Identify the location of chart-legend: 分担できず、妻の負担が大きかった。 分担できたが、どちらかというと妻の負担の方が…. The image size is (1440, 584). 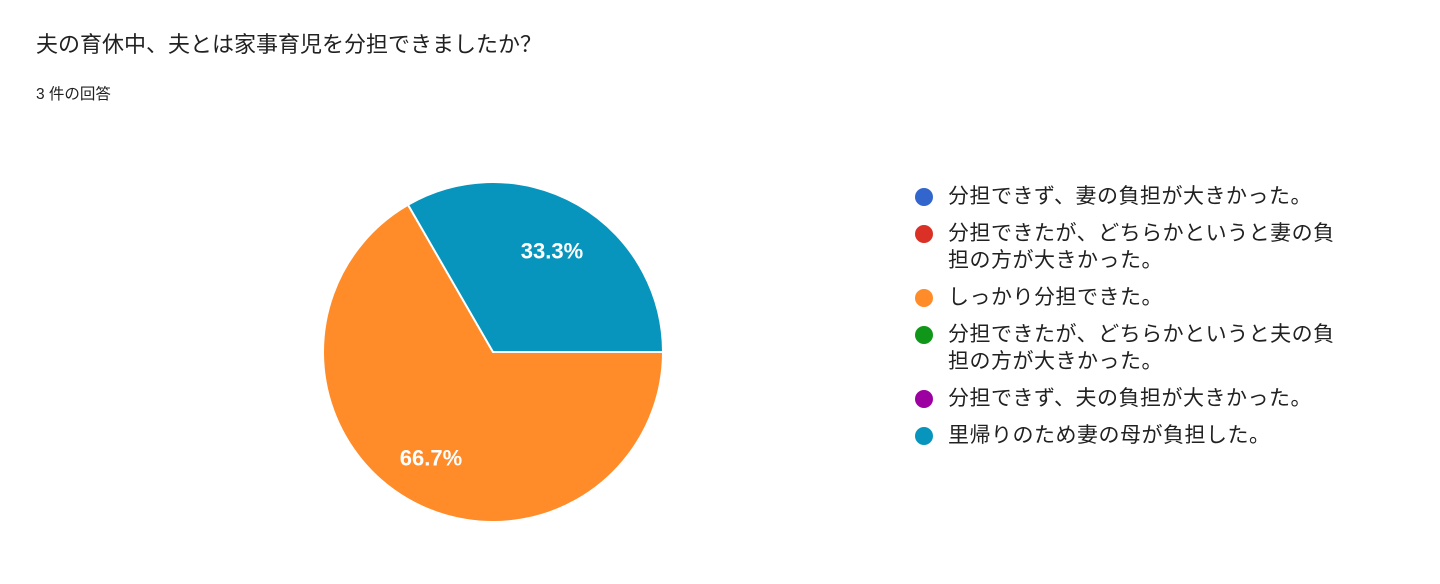
(1135, 321).